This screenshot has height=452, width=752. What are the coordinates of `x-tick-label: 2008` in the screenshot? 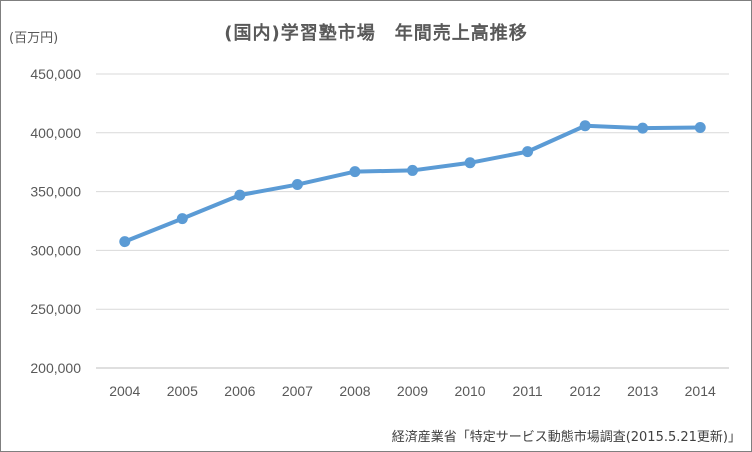 It's located at (354, 391).